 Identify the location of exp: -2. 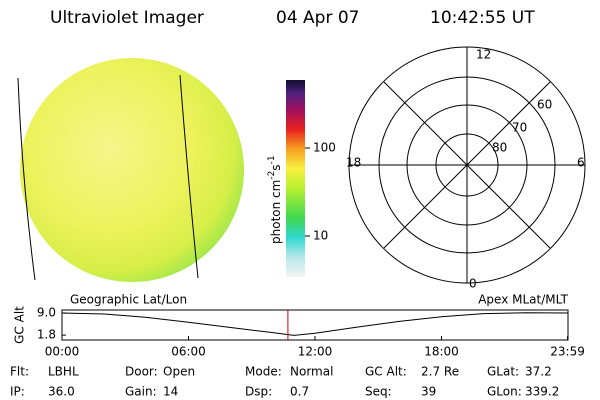
(272, 175).